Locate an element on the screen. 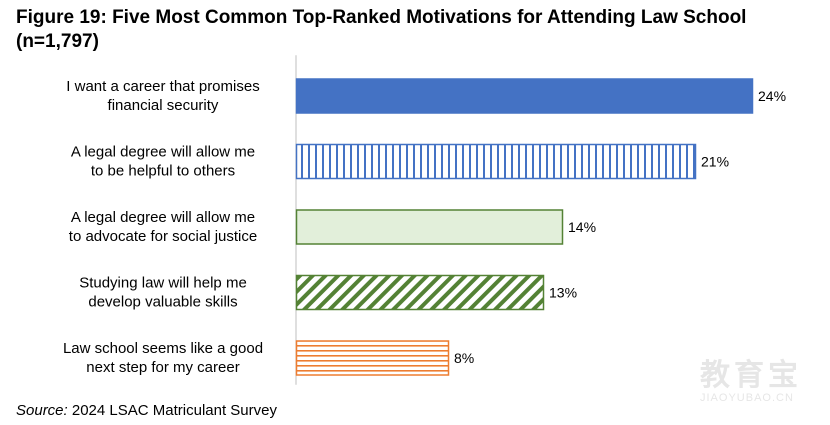  source-text: 2024 LSAC Matriculant Survey is located at coordinates (174, 410).